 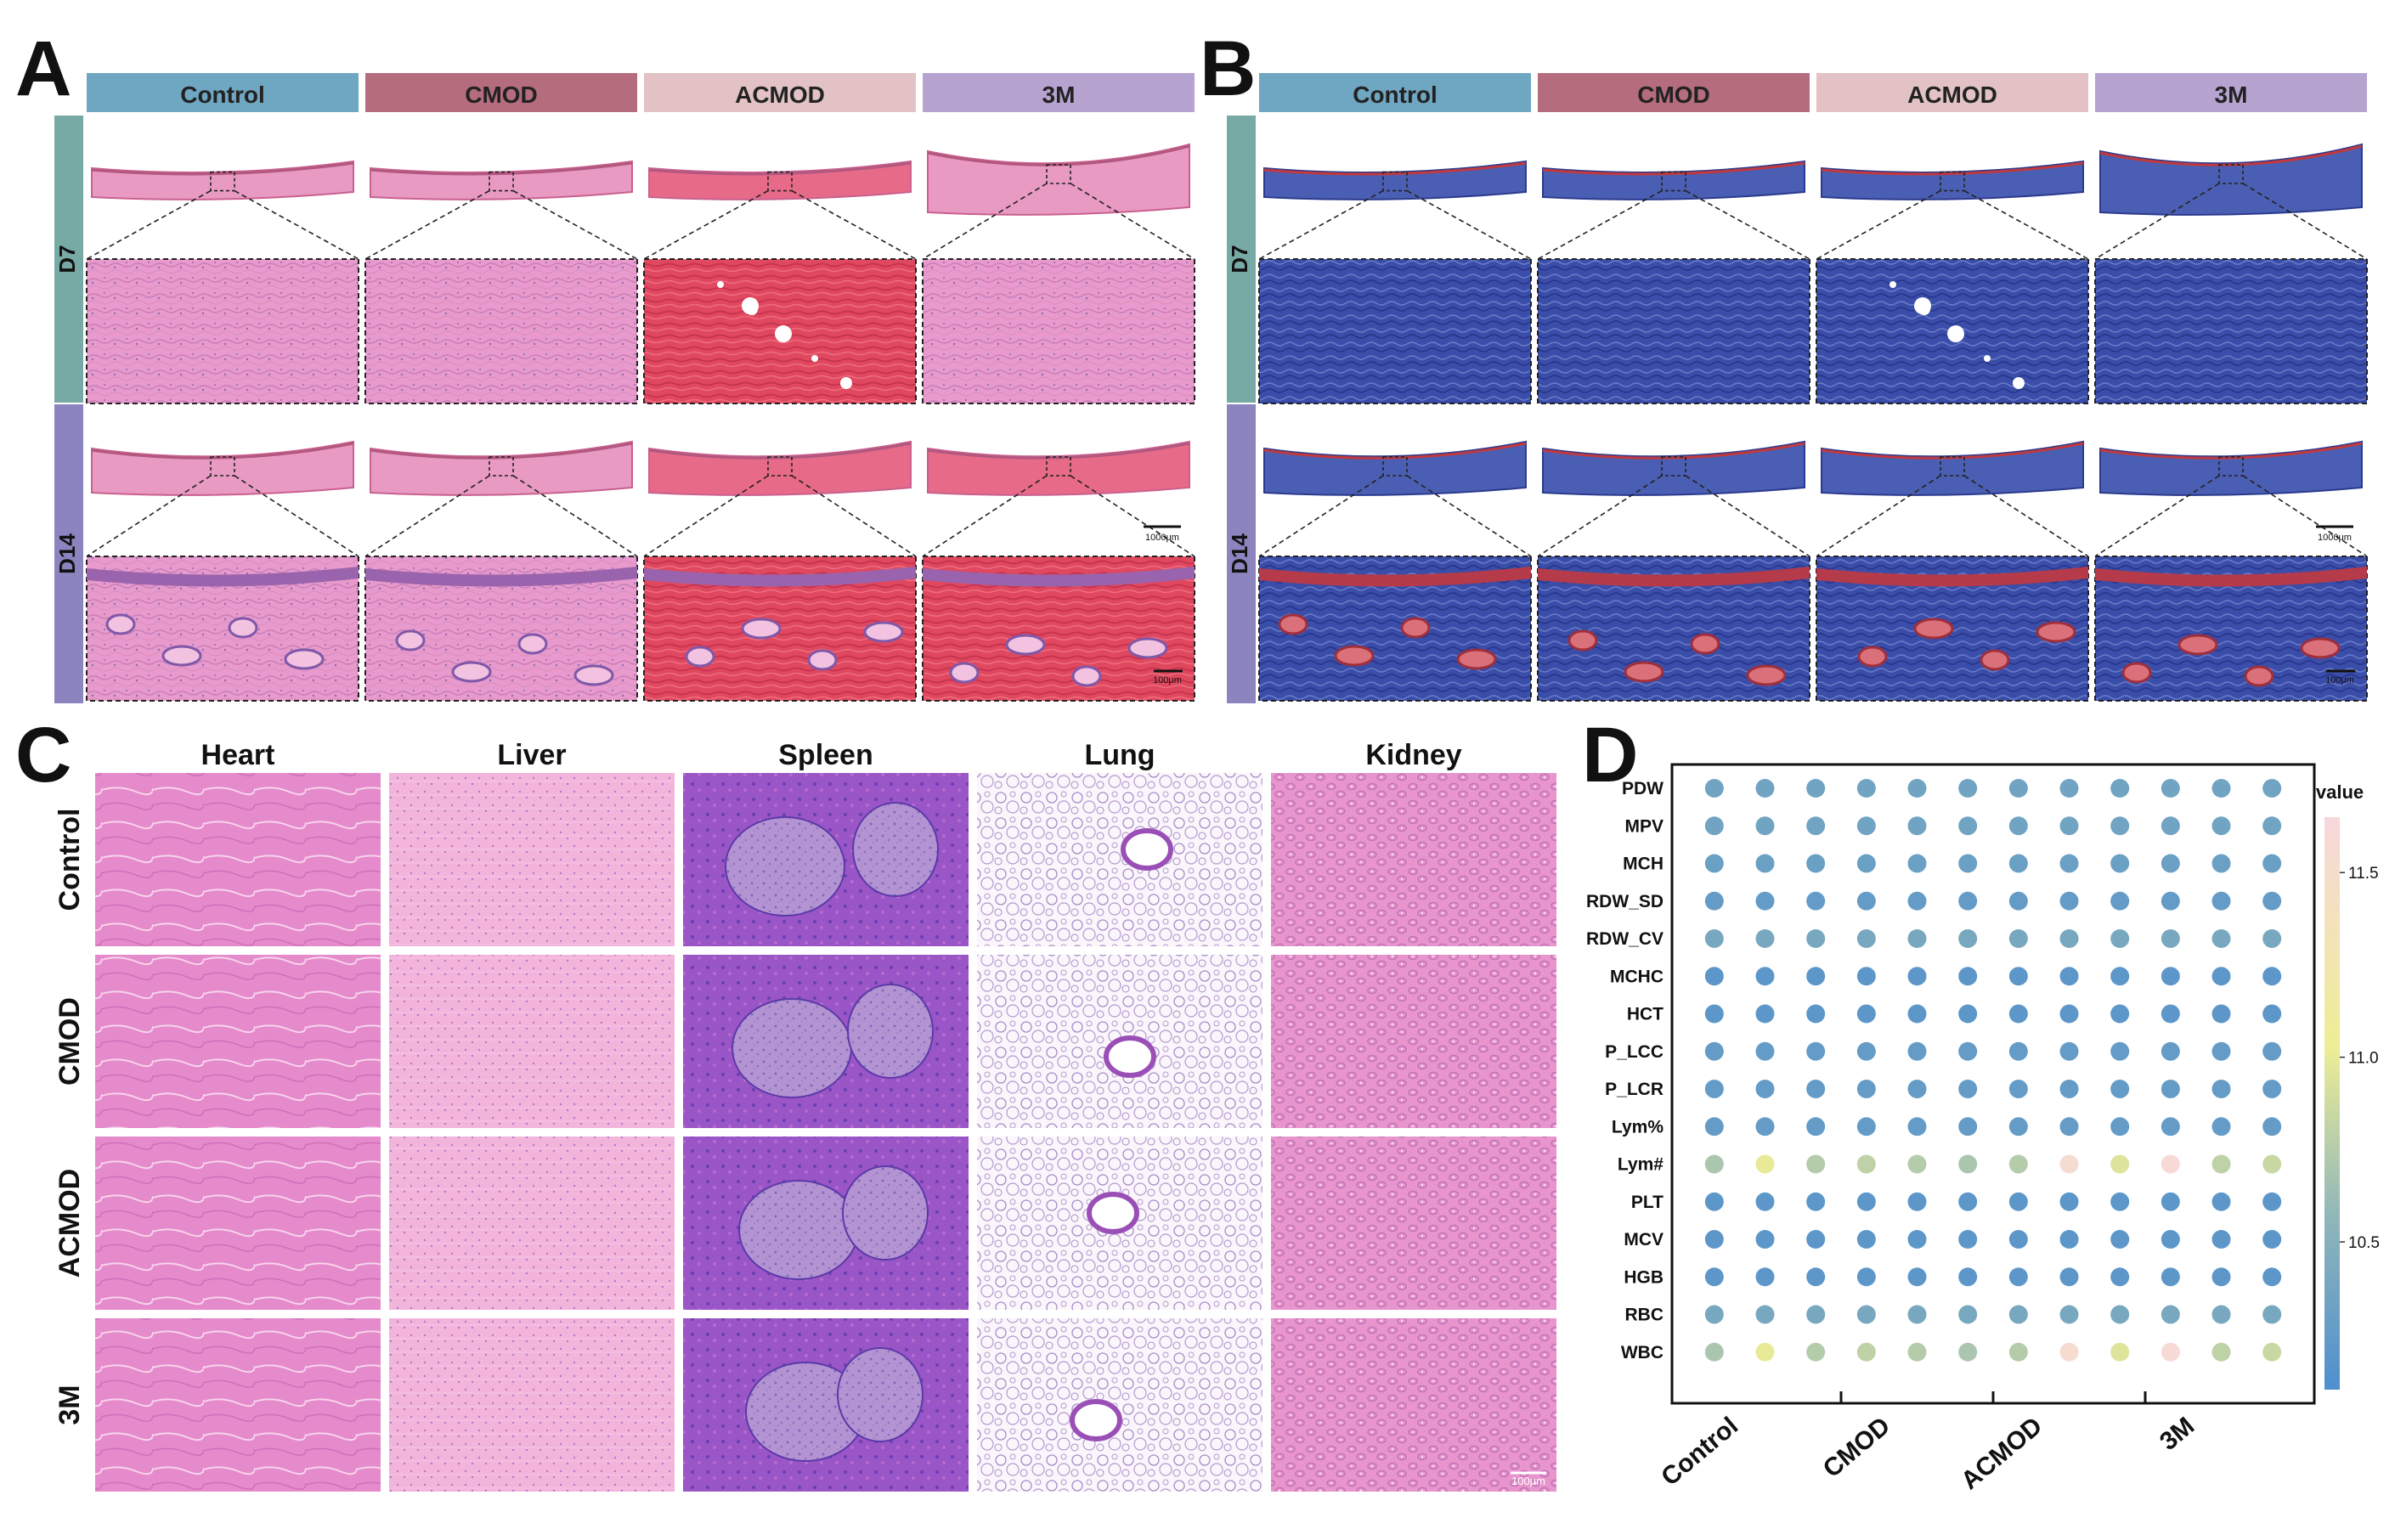 What do you see at coordinates (2364, 1243) in the screenshot?
I see `legend-tick-label: 10.5` at bounding box center [2364, 1243].